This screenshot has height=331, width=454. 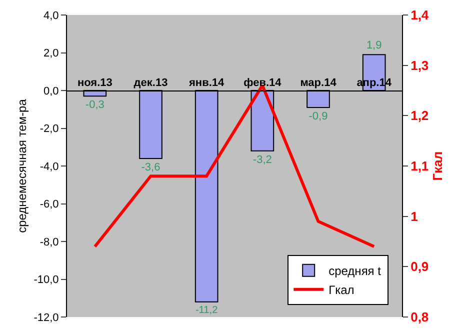 I want to click on x-tick-label: янв.14, so click(x=207, y=83).